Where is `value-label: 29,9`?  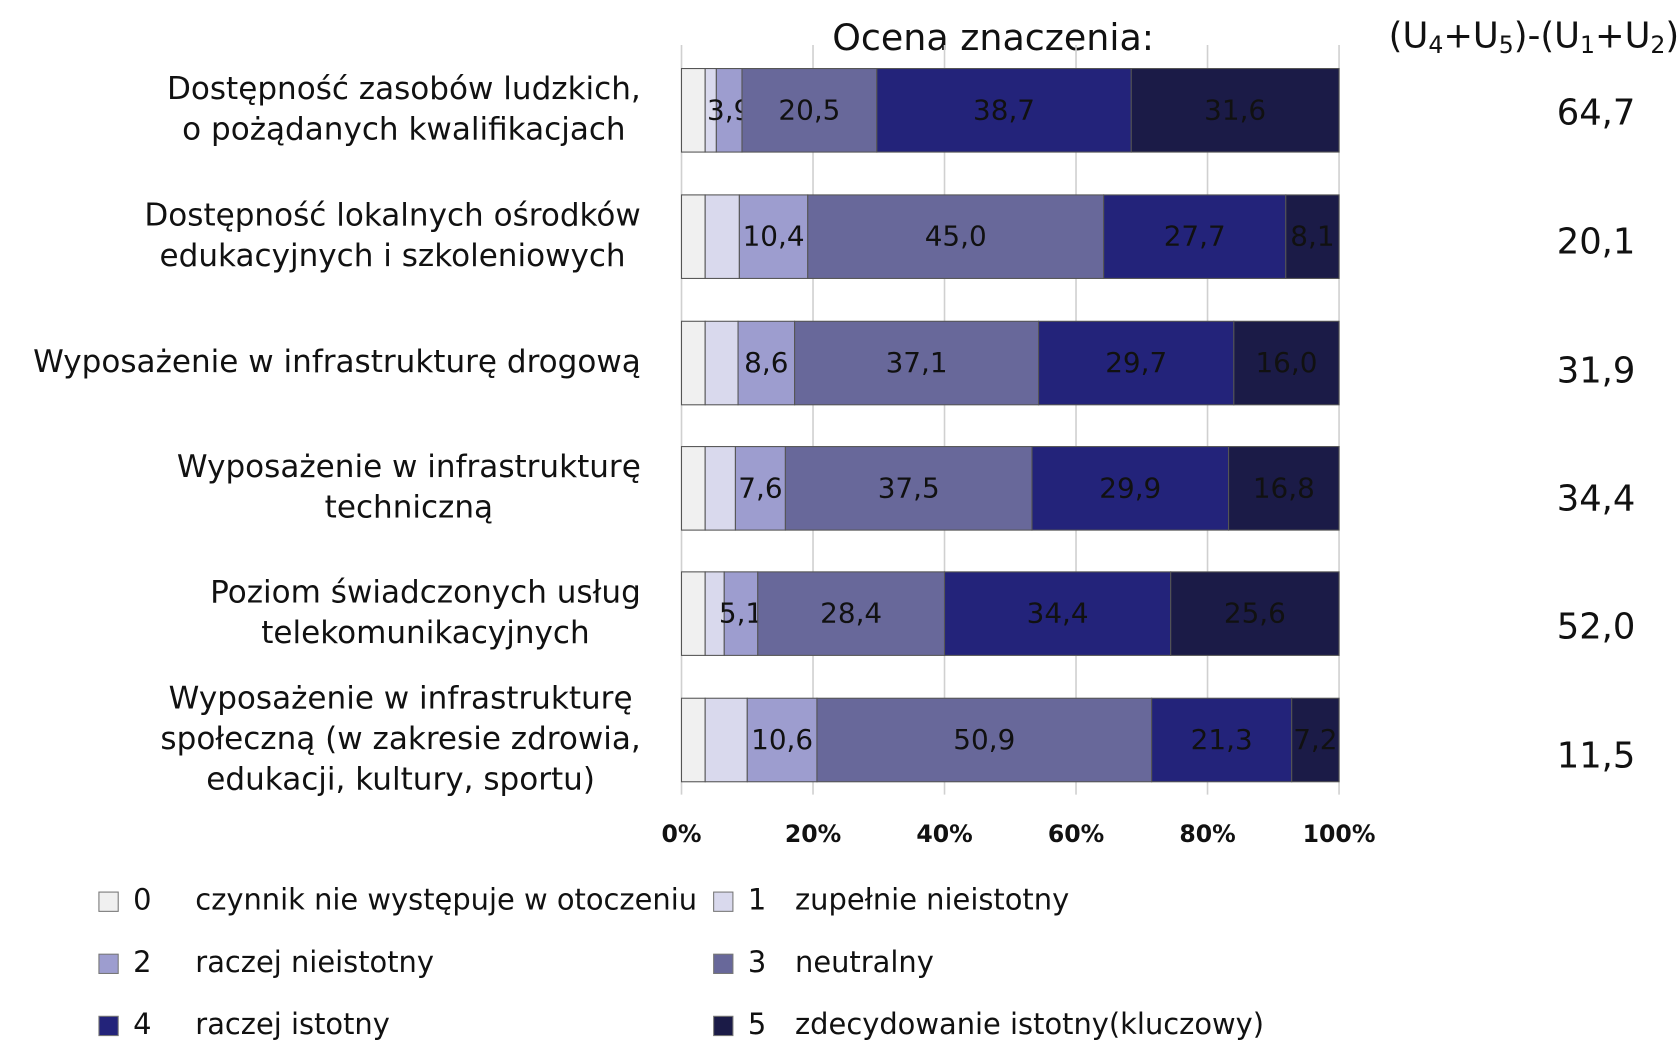
value-label: 29,9 is located at coordinates (1130, 487).